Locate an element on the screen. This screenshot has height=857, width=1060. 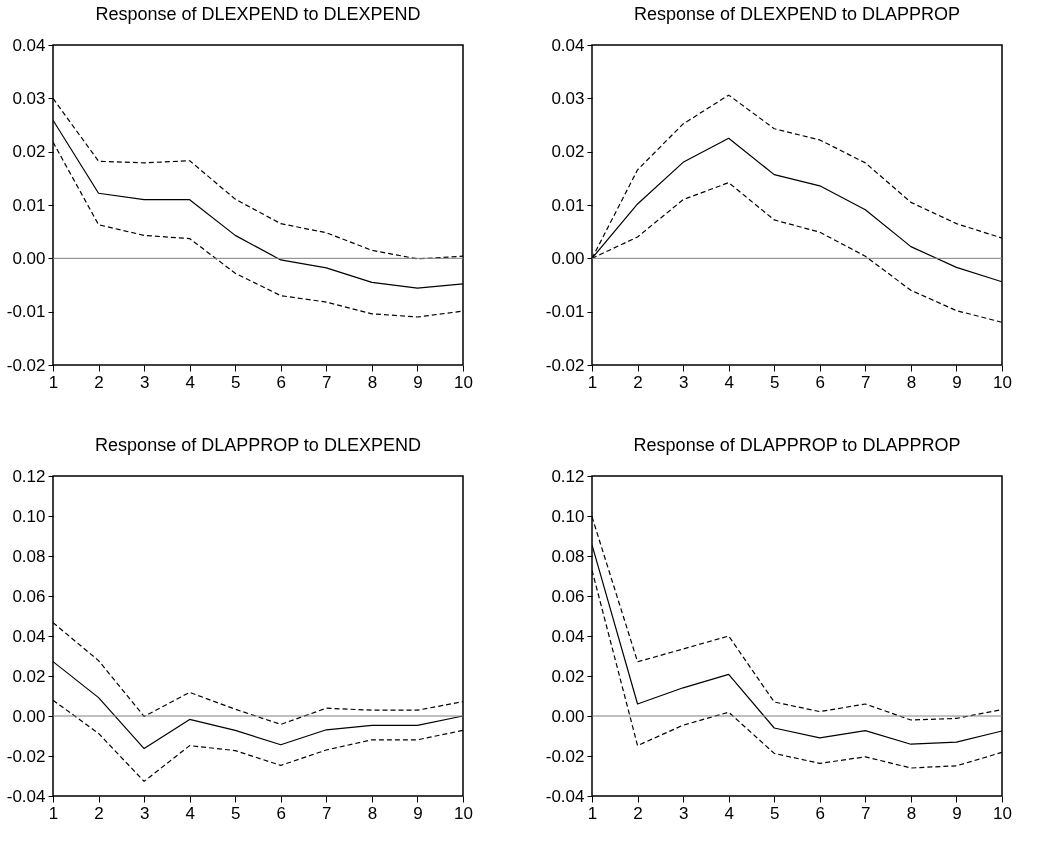
chart-title: Response of DLAPPROP to DLAPPROP is located at coordinates (797, 445).